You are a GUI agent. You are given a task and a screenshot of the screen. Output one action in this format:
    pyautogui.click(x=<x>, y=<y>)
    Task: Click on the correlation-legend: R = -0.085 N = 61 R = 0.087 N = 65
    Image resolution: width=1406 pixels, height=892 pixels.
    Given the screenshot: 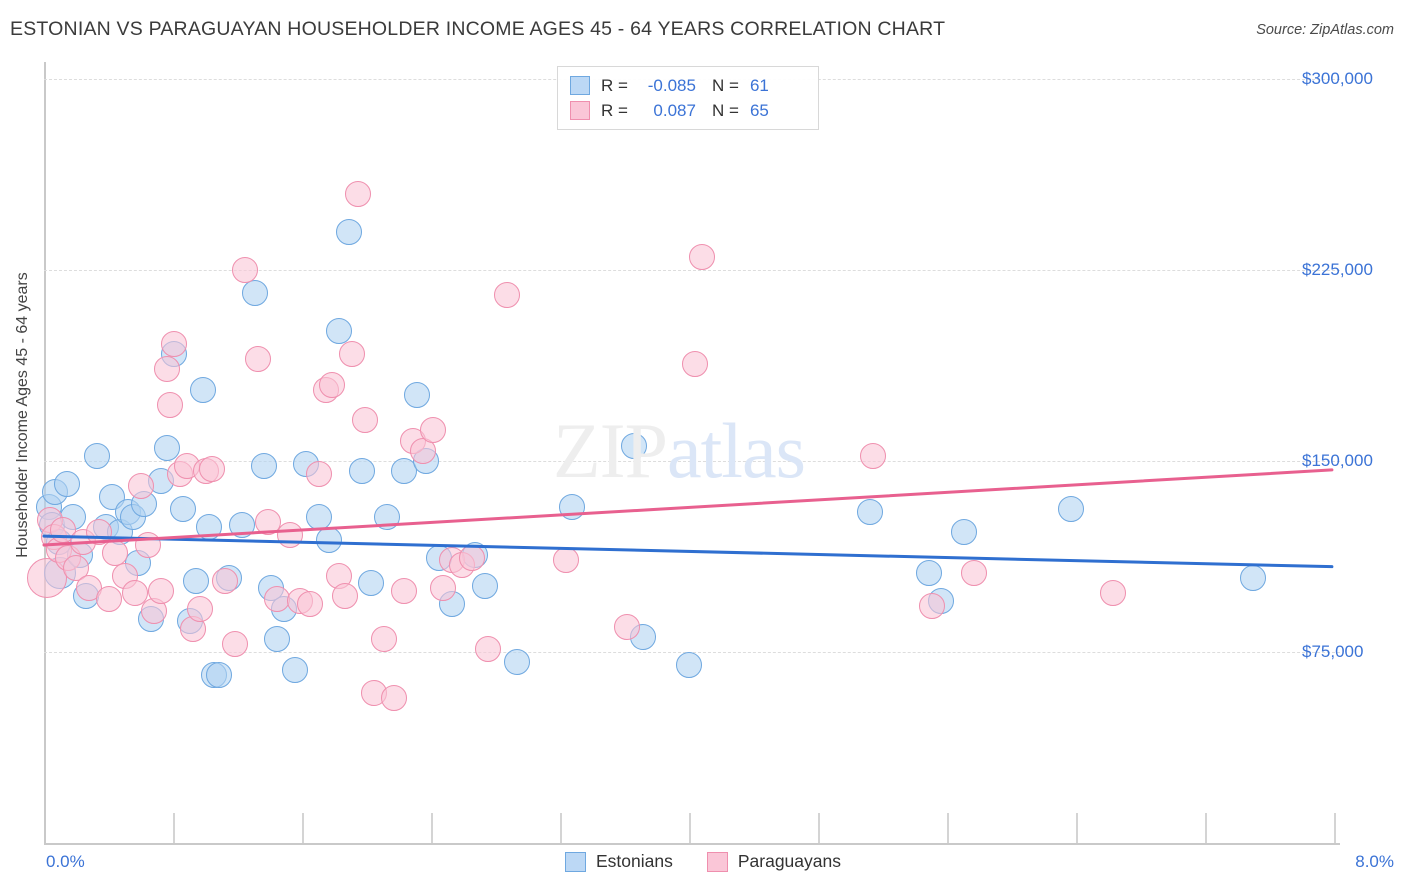 What is the action you would take?
    pyautogui.click(x=688, y=98)
    